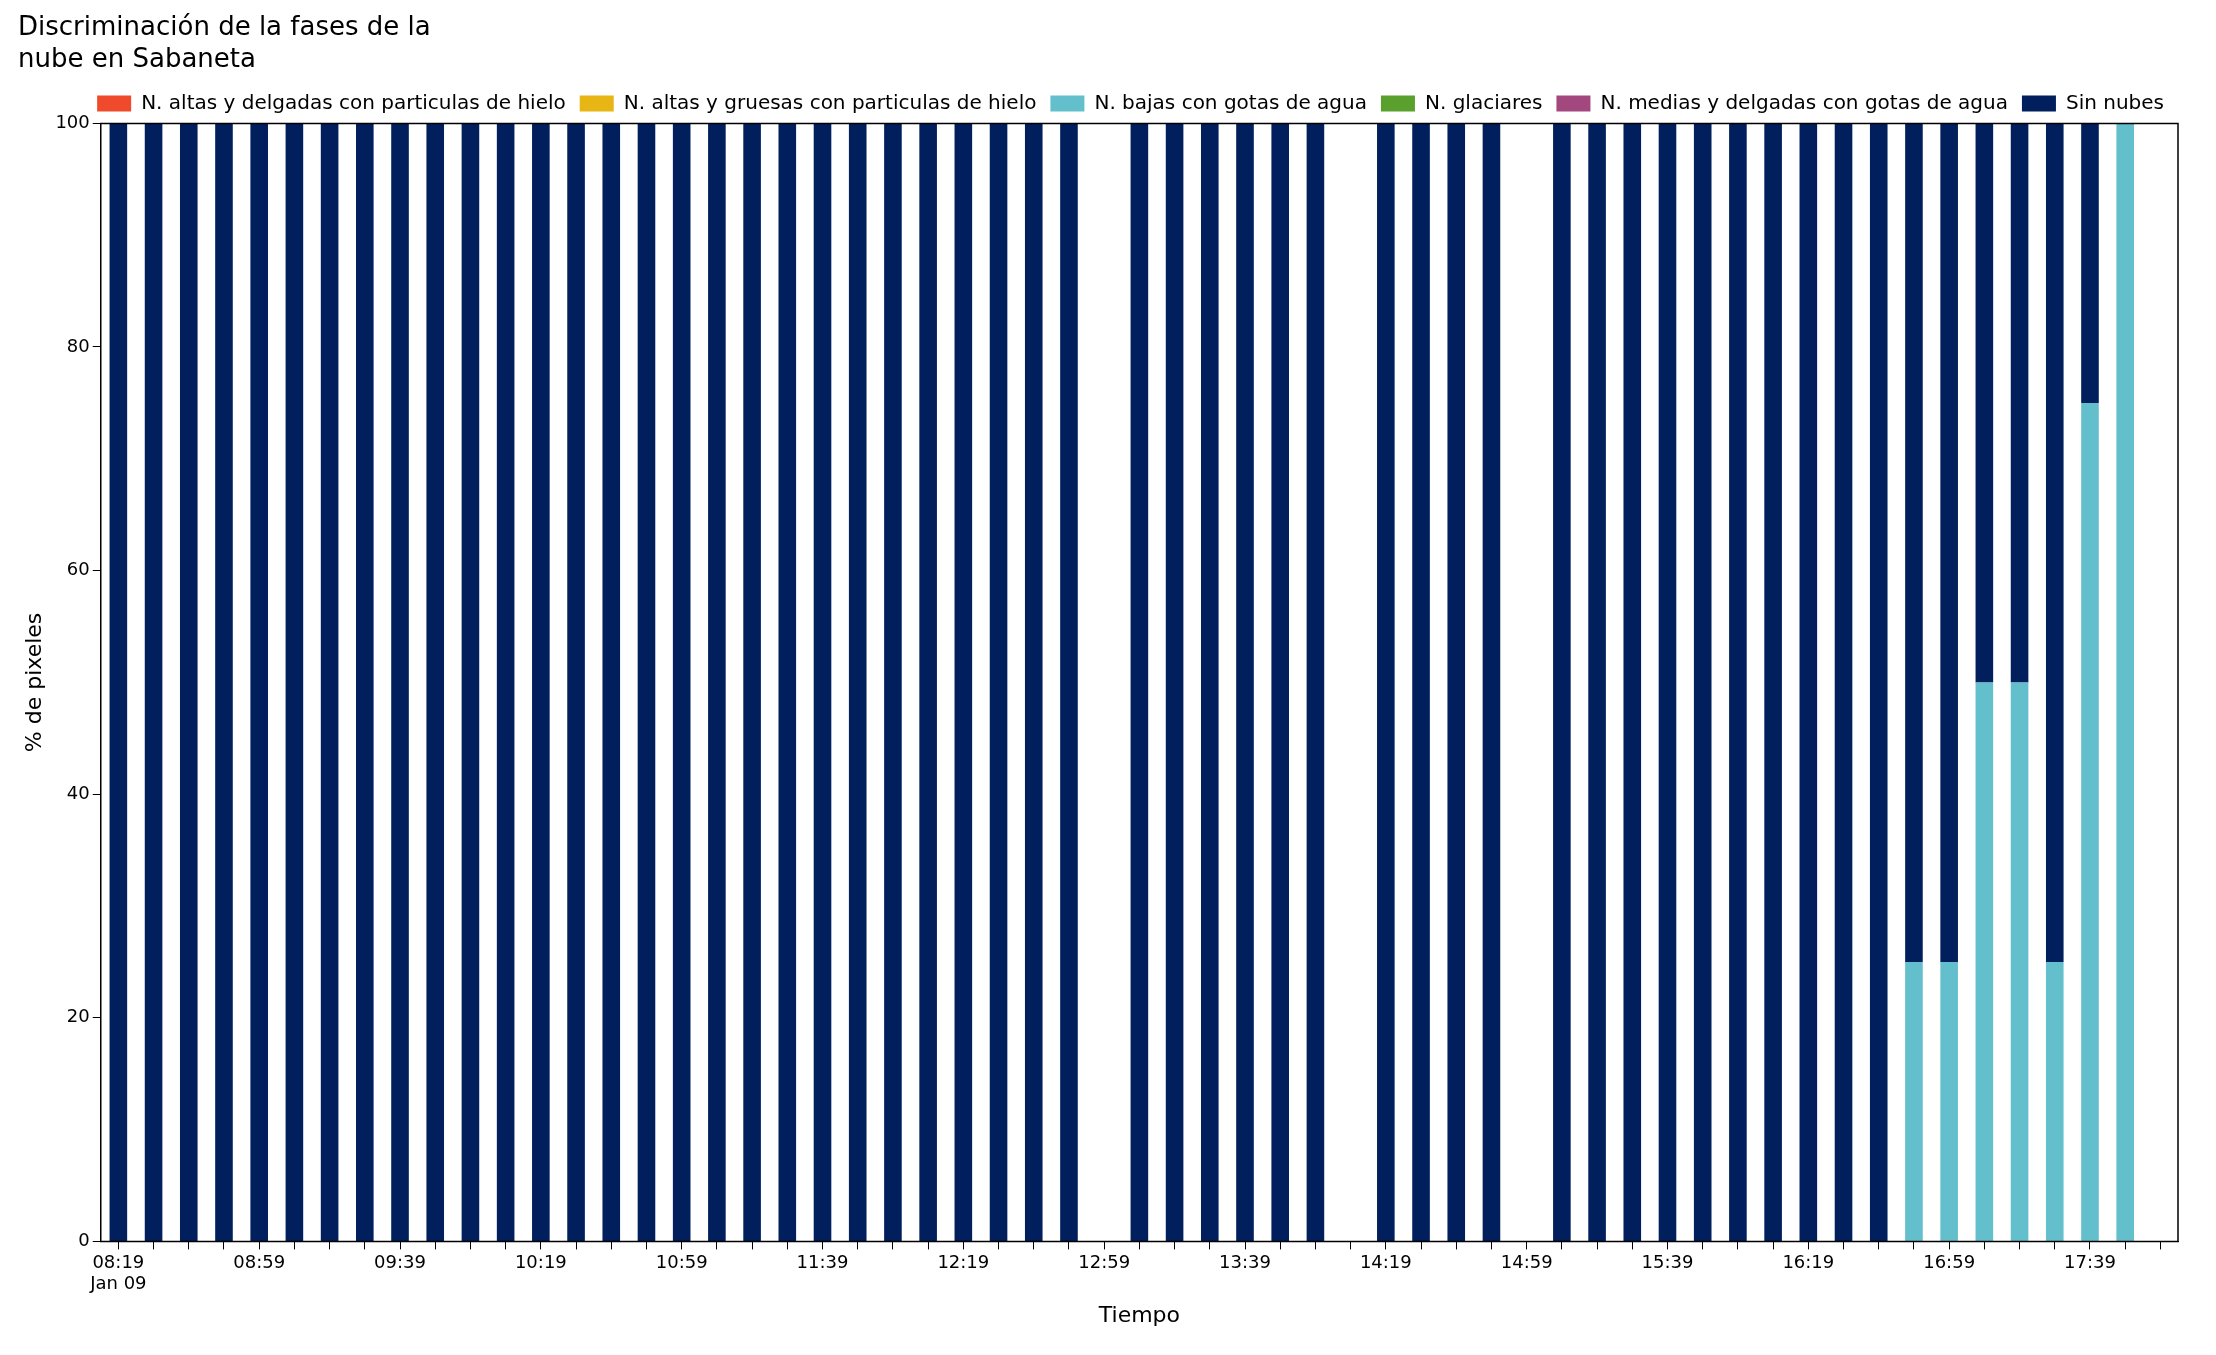 This screenshot has width=2216, height=1355. What do you see at coordinates (1139, 1314) in the screenshot?
I see `x-axis-title: Tiempo` at bounding box center [1139, 1314].